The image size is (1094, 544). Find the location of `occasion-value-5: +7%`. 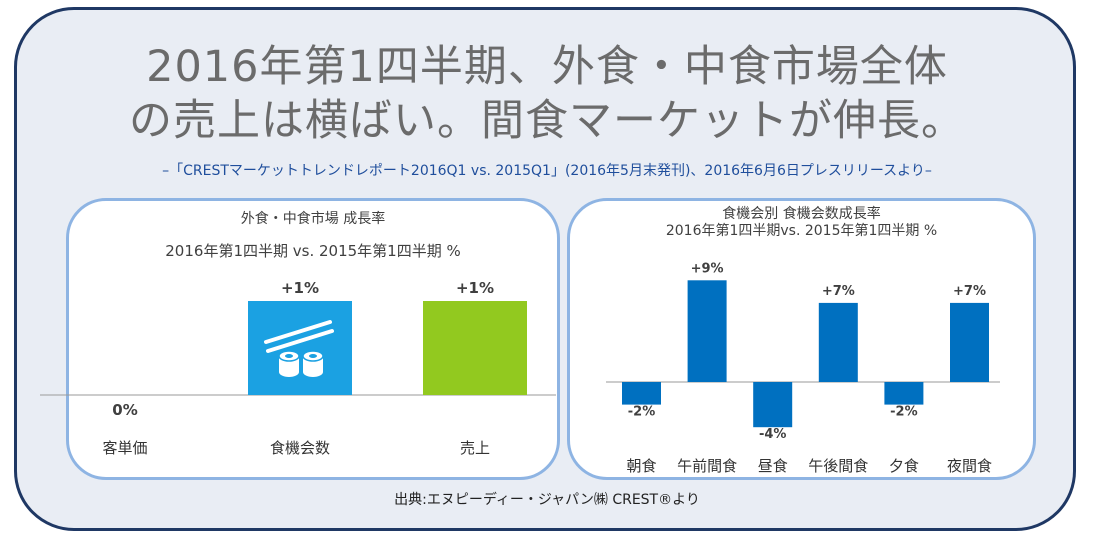

occasion-value-5: +7% is located at coordinates (969, 291).